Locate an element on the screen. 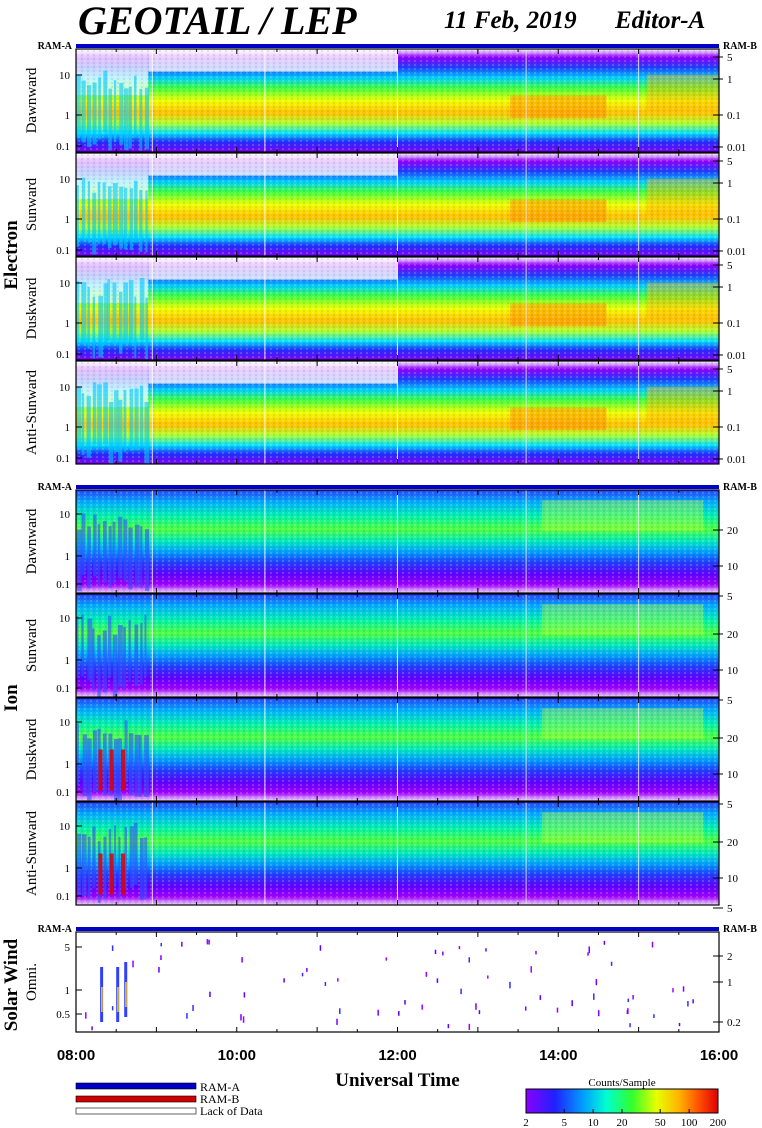 This screenshot has height=1128, width=762. panel-label: Dawnward is located at coordinates (32, 100).